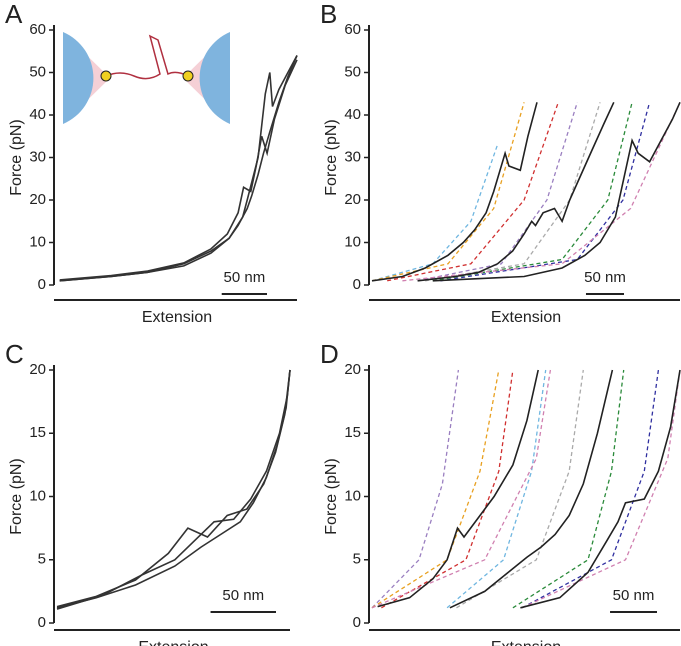 Image resolution: width=681 pixels, height=646 pixels. What do you see at coordinates (328, 14) in the screenshot?
I see `panel-label: B` at bounding box center [328, 14].